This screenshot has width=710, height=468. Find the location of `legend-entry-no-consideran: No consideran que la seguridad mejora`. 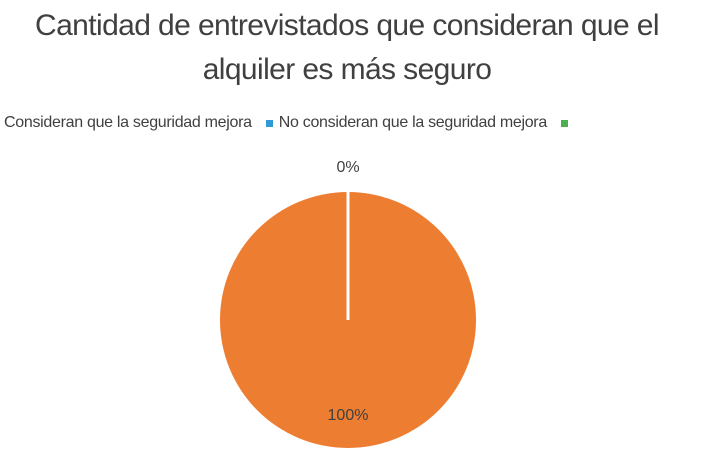

legend-entry-no-consideran: No consideran que la seguridad mejora is located at coordinates (426, 123).